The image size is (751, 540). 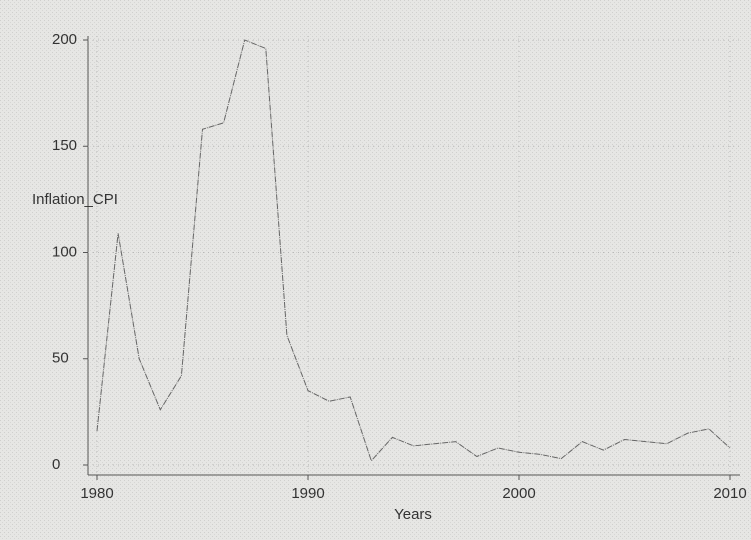 I want to click on y-tick-label: 100, so click(x=64, y=251).